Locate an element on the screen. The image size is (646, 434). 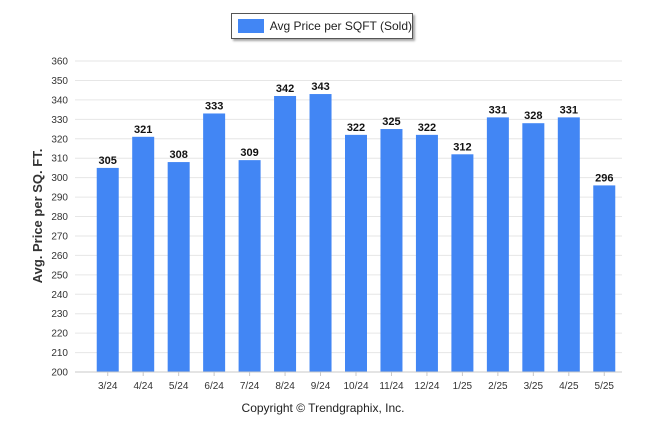
data-label: 312 is located at coordinates (462, 147).